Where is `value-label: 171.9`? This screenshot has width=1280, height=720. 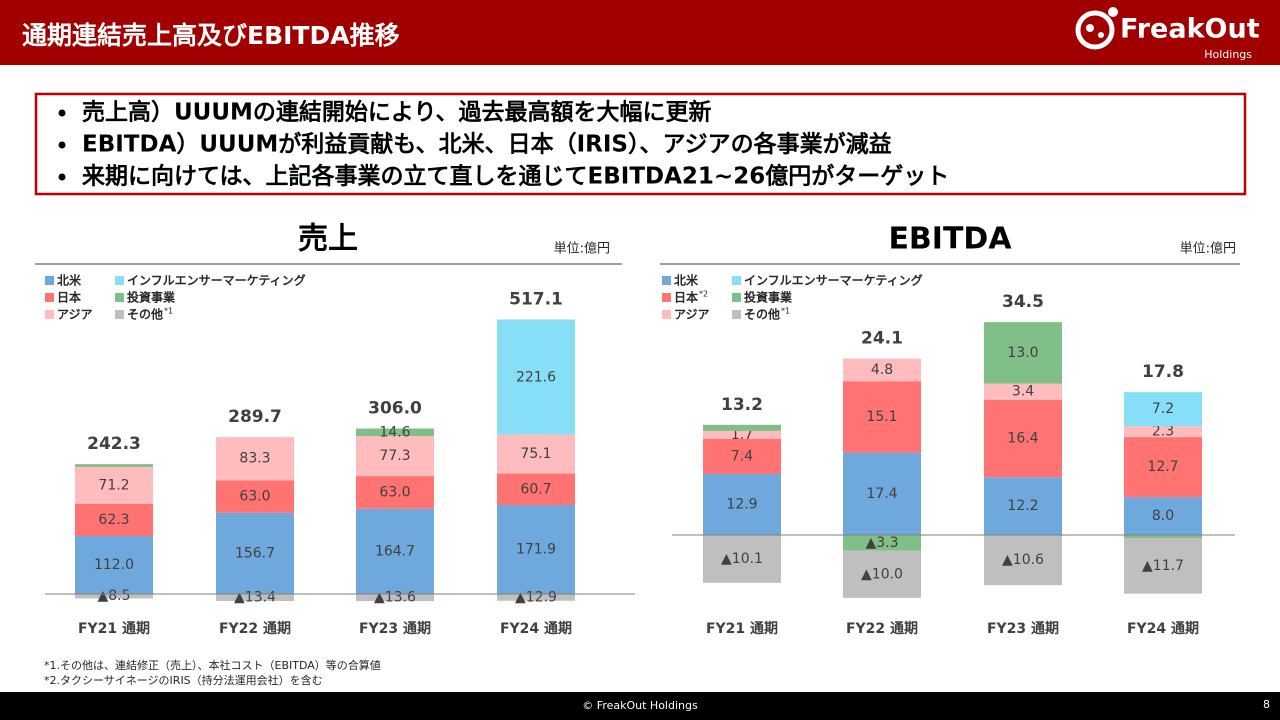 value-label: 171.9 is located at coordinates (536, 550).